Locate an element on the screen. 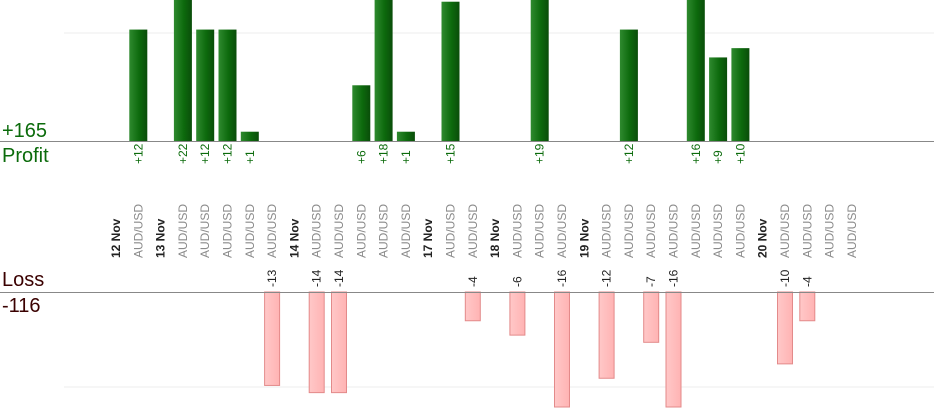 This screenshot has height=420, width=934. profit-total: +165 is located at coordinates (25, 131).